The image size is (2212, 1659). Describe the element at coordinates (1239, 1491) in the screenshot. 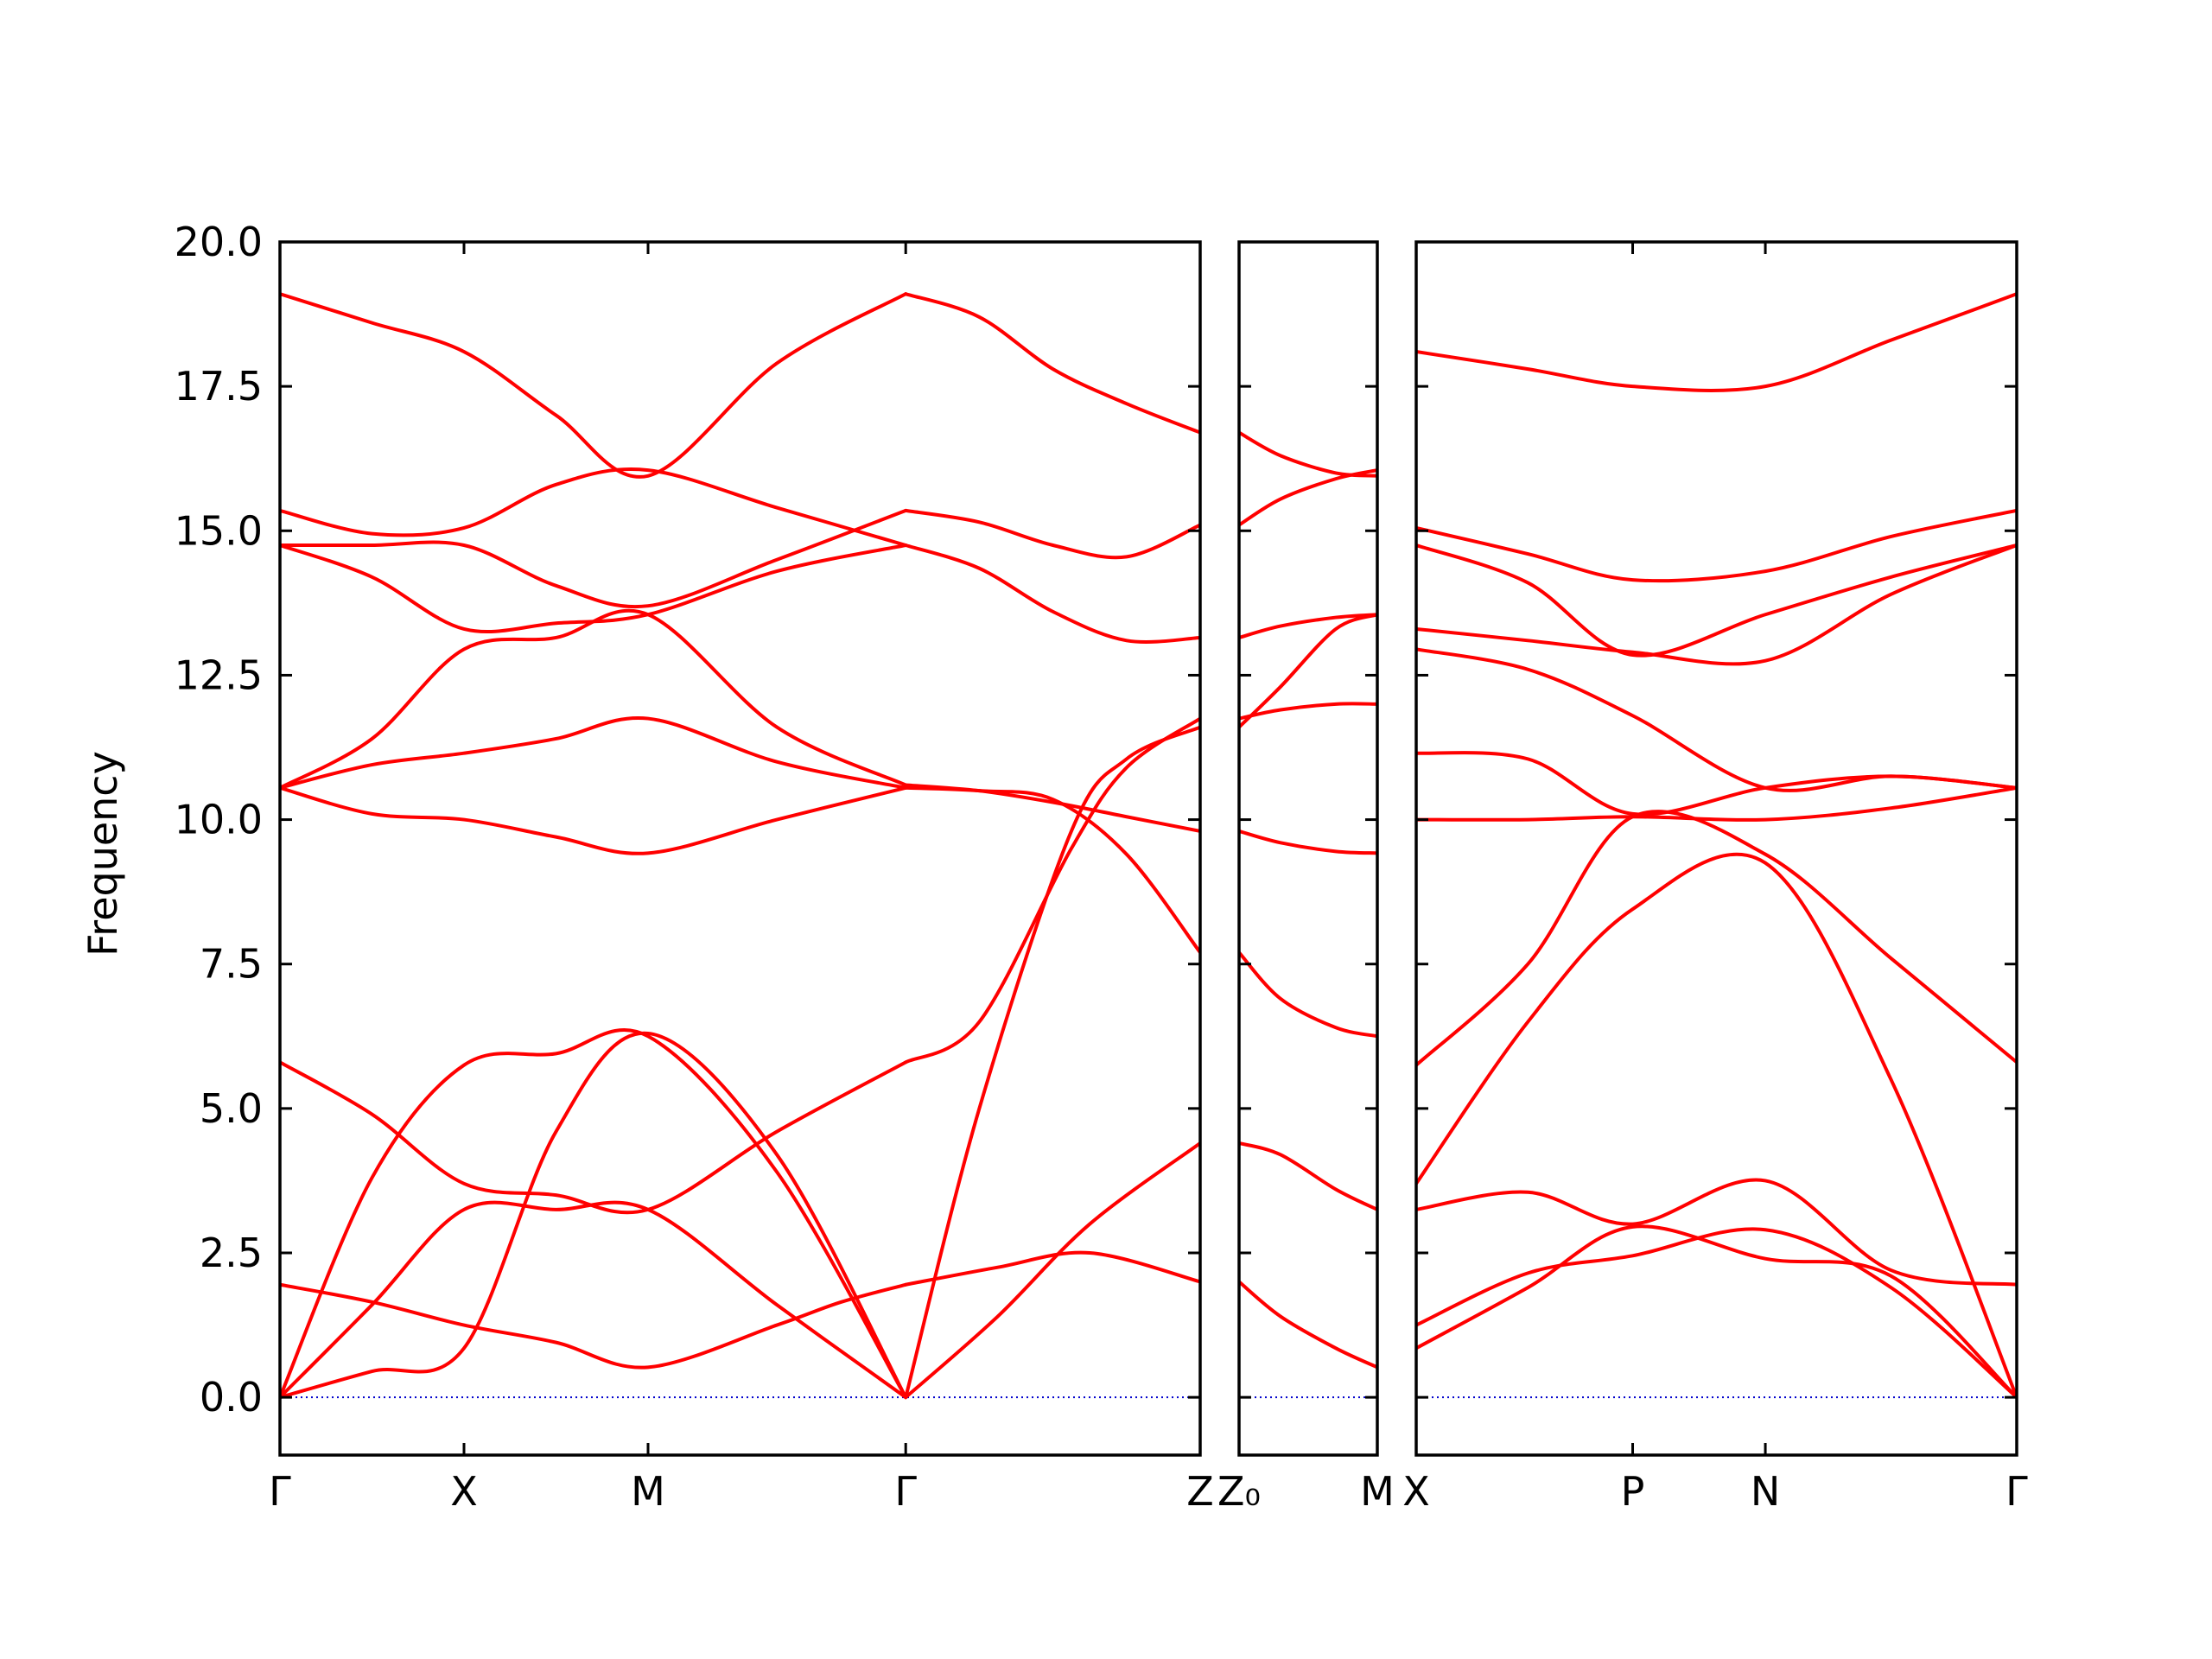

I see `x-tick-label: Z₀` at that location.